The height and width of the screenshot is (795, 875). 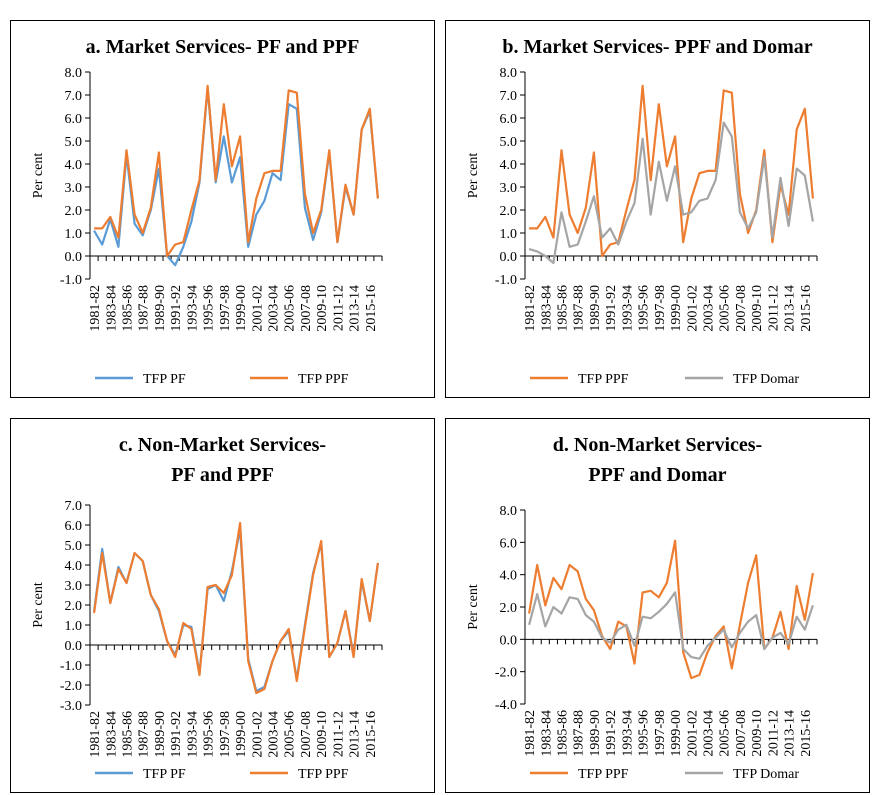 I want to click on y-tick-label: 7.0, so click(x=74, y=96).